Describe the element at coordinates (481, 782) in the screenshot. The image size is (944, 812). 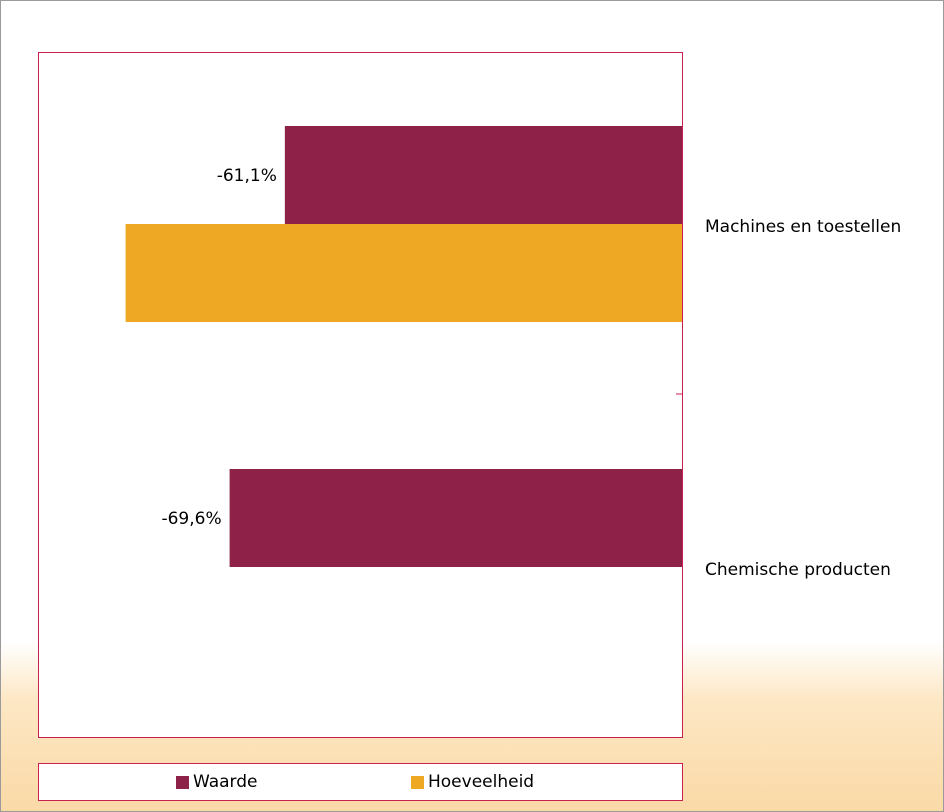
I see `legend-label-hoeveelheid: Hoeveelheid` at that location.